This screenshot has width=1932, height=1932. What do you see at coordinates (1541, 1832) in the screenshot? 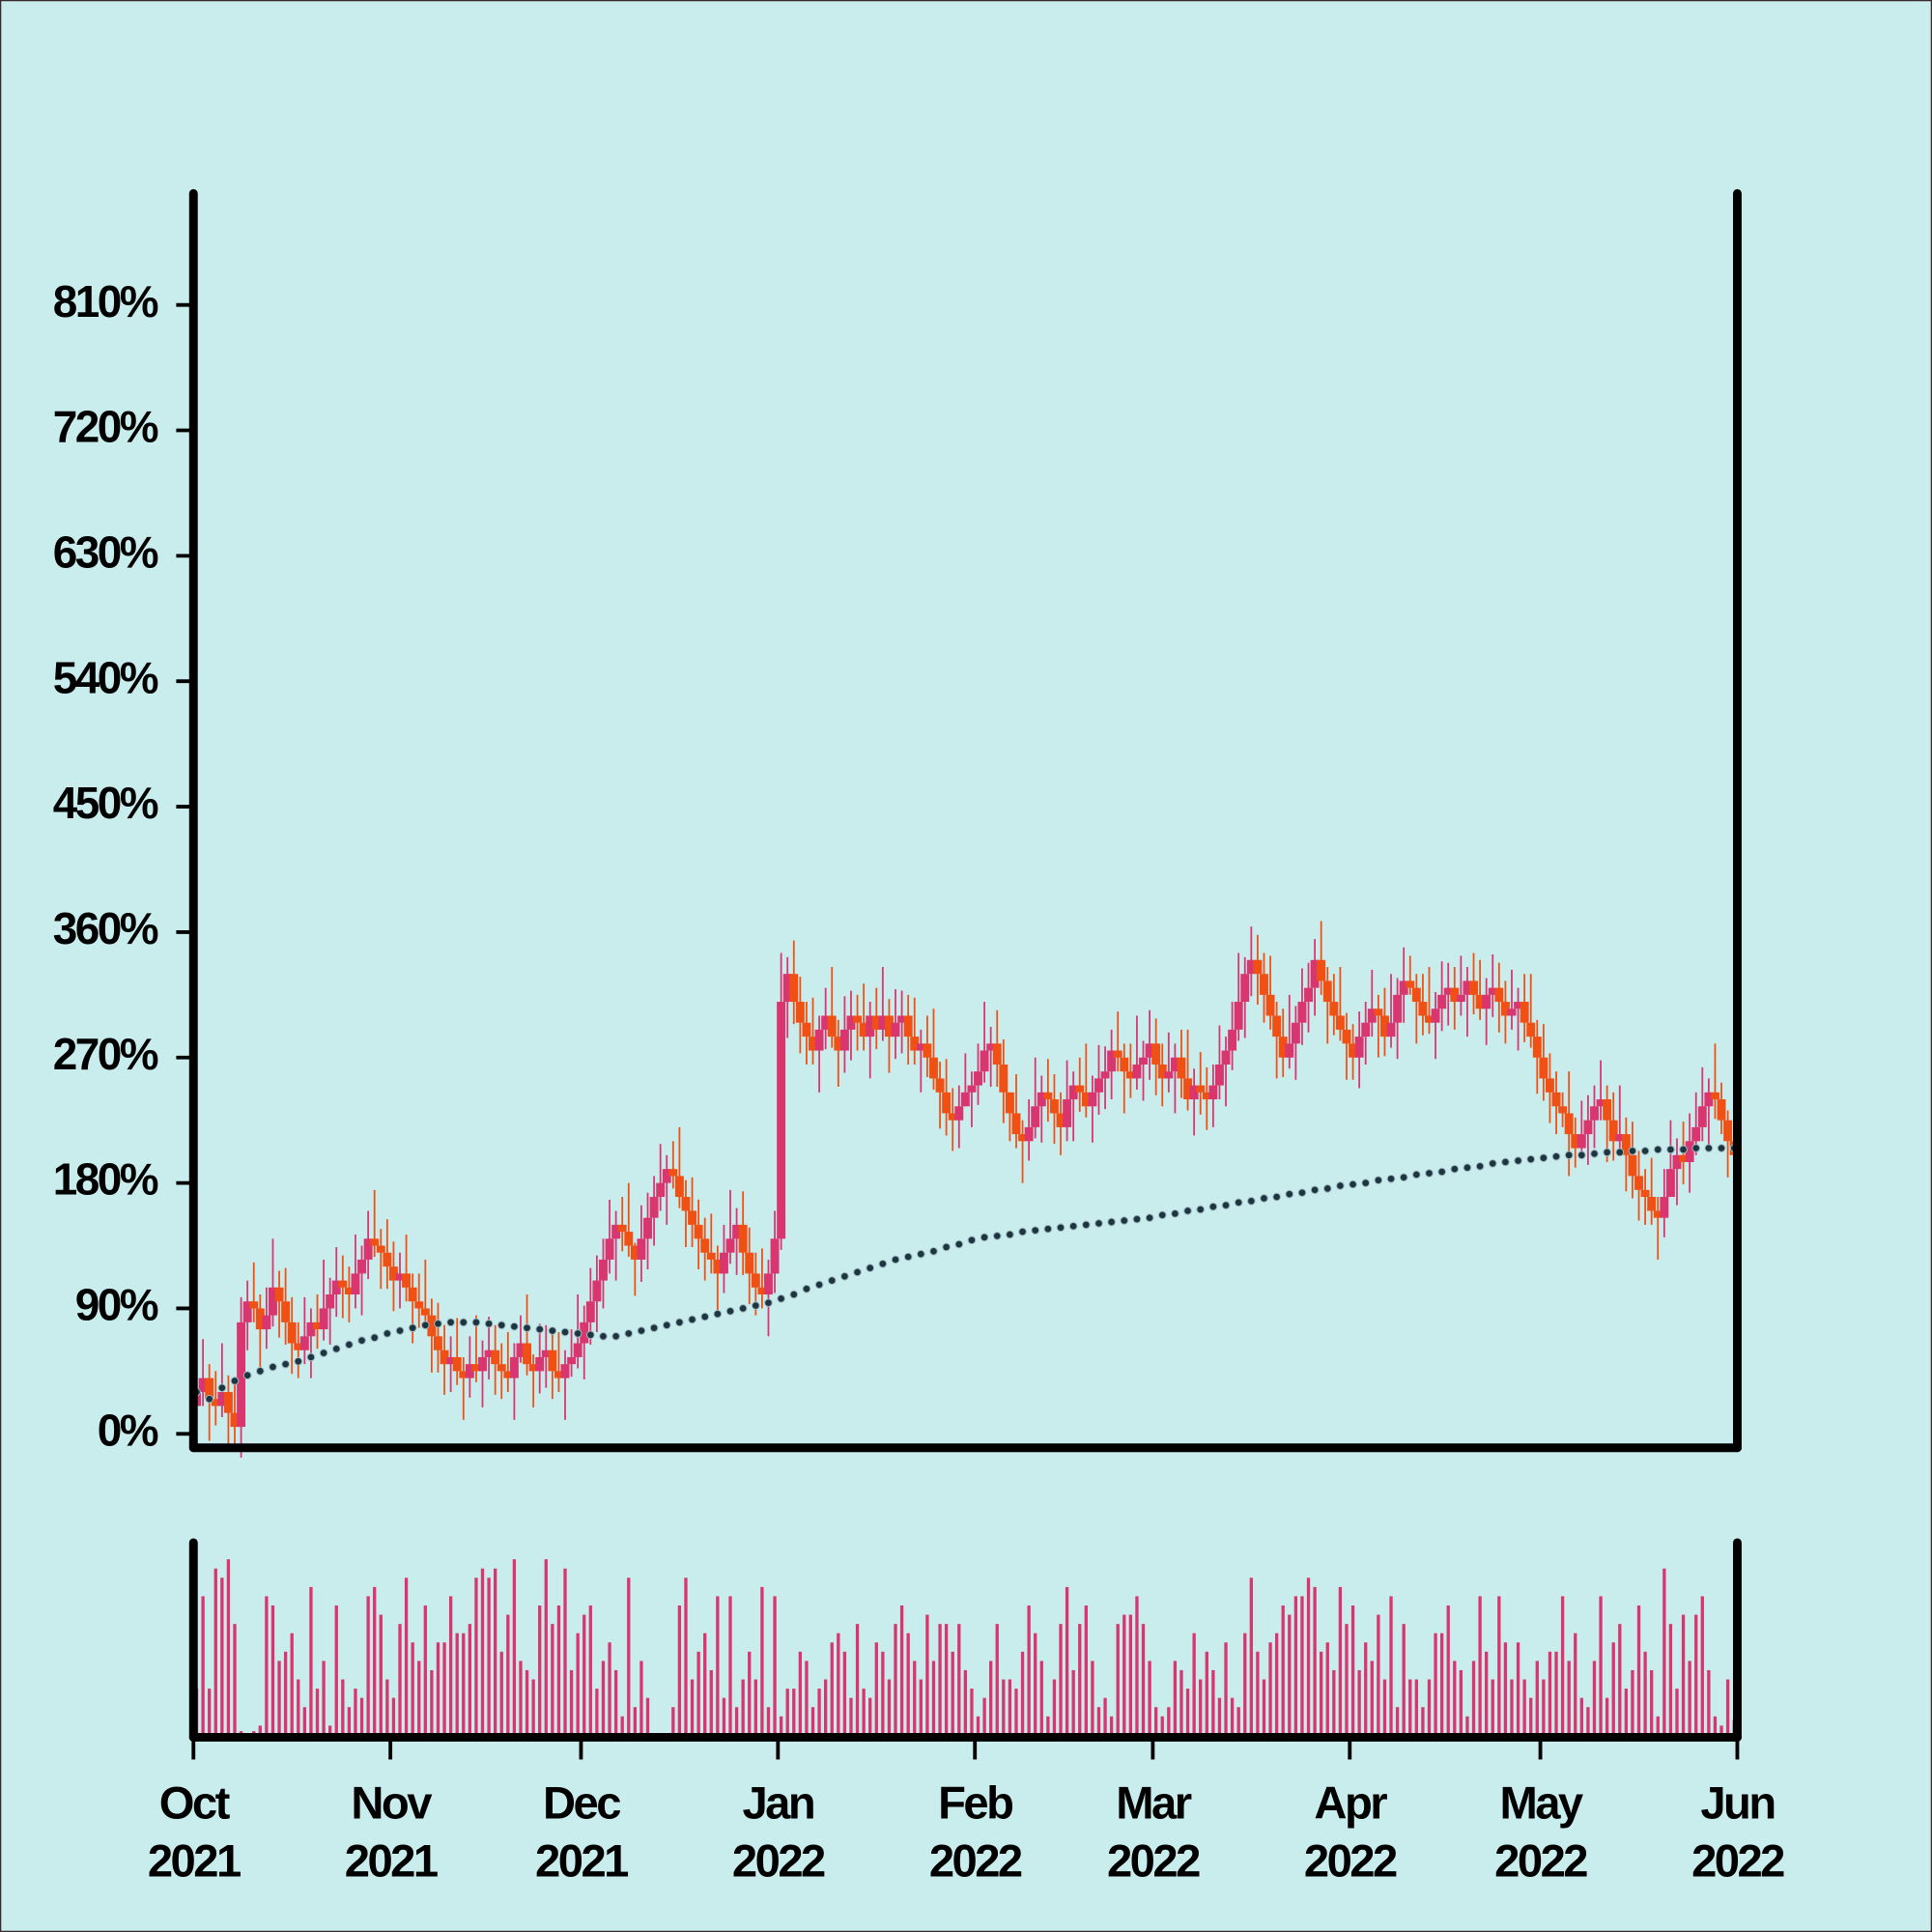
I see `x-tick-label-box: May 2022` at bounding box center [1541, 1832].